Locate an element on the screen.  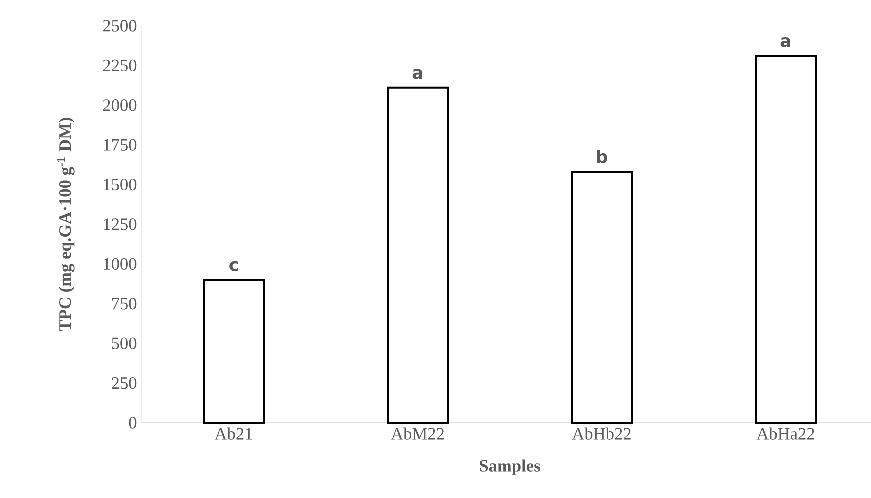
y-tick-label: 250 is located at coordinates (124, 383).